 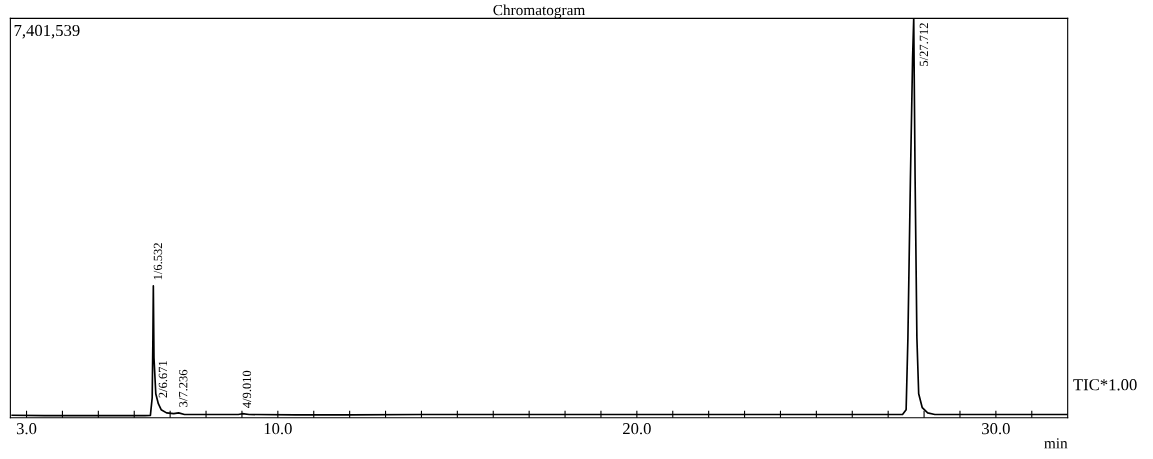 I want to click on annotation: 4/9.010, so click(x=247, y=389).